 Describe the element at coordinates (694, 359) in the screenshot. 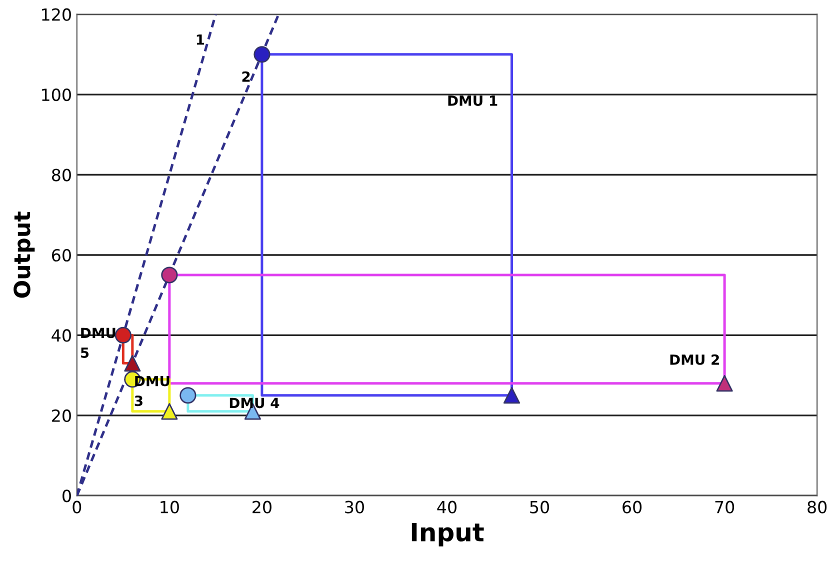

I see `annotation: DMU 2` at that location.